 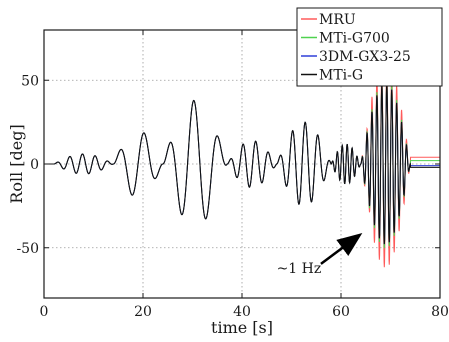 I want to click on legend-label: 3DM-GX3-25, so click(x=365, y=57).